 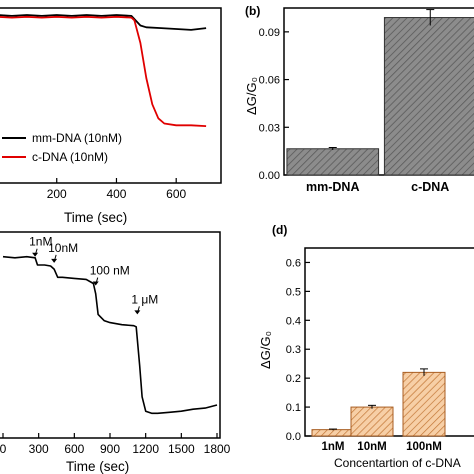 What do you see at coordinates (293, 292) in the screenshot?
I see `panel-d-y-tick-label: 0.5` at bounding box center [293, 292].